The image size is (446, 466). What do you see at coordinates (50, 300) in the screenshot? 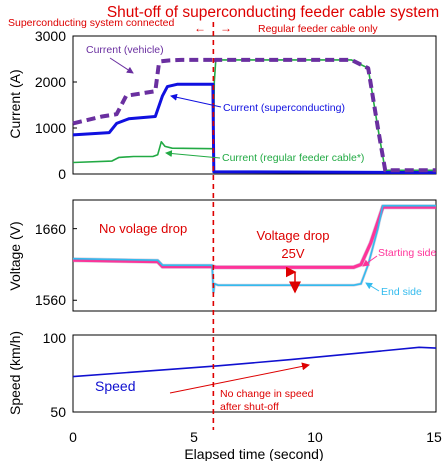
I see `voltage-tick-label: 1560` at bounding box center [50, 300].